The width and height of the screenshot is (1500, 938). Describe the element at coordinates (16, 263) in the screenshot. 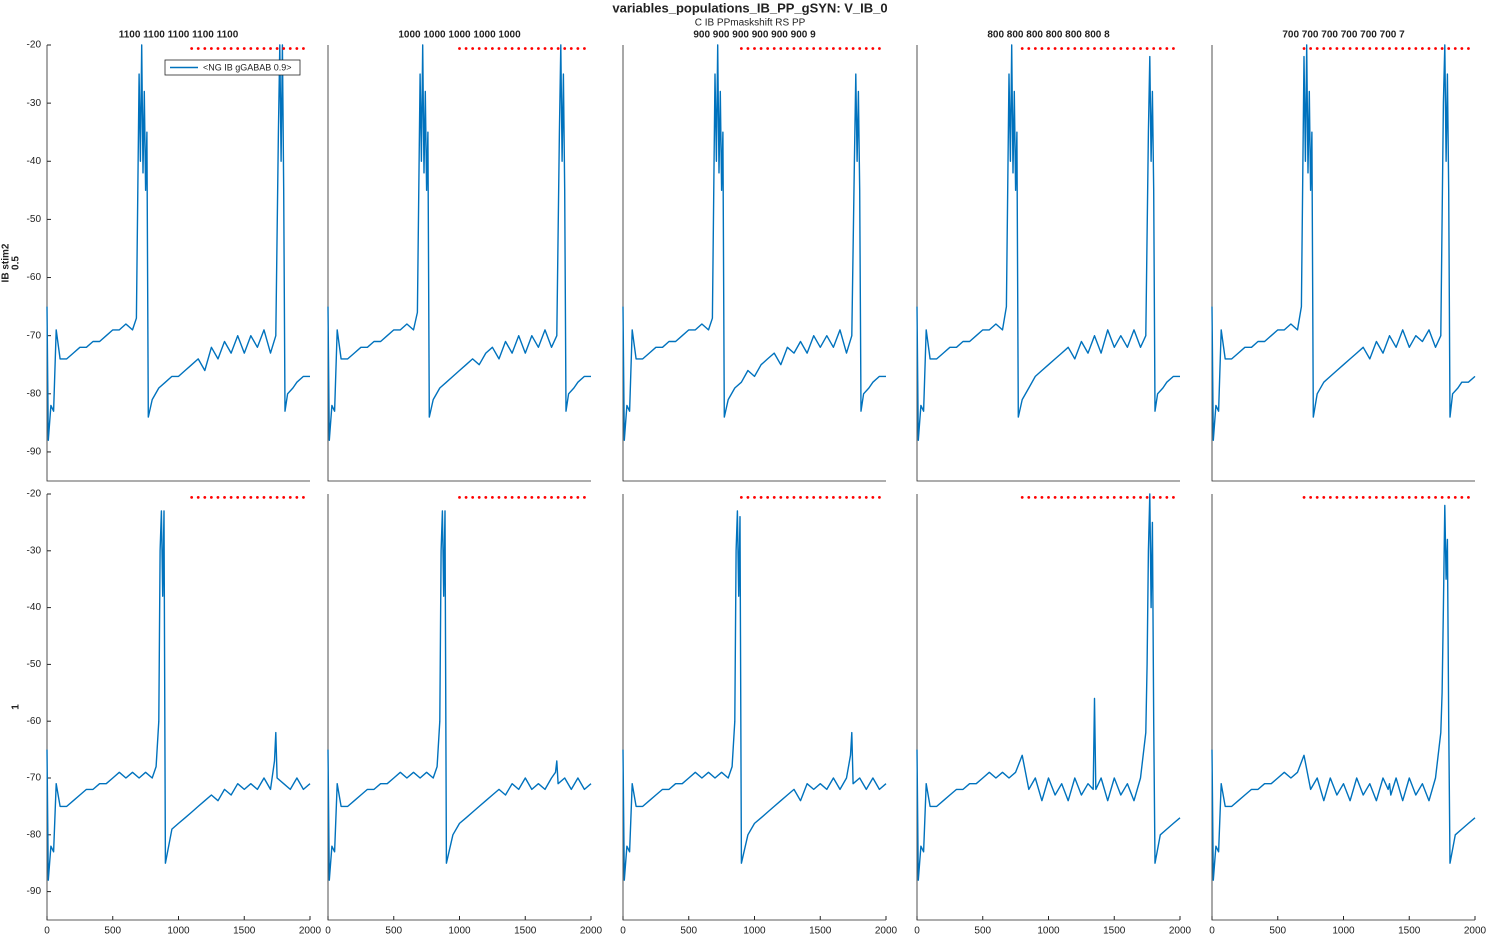

I see `y-axis-label: 0.5` at that location.